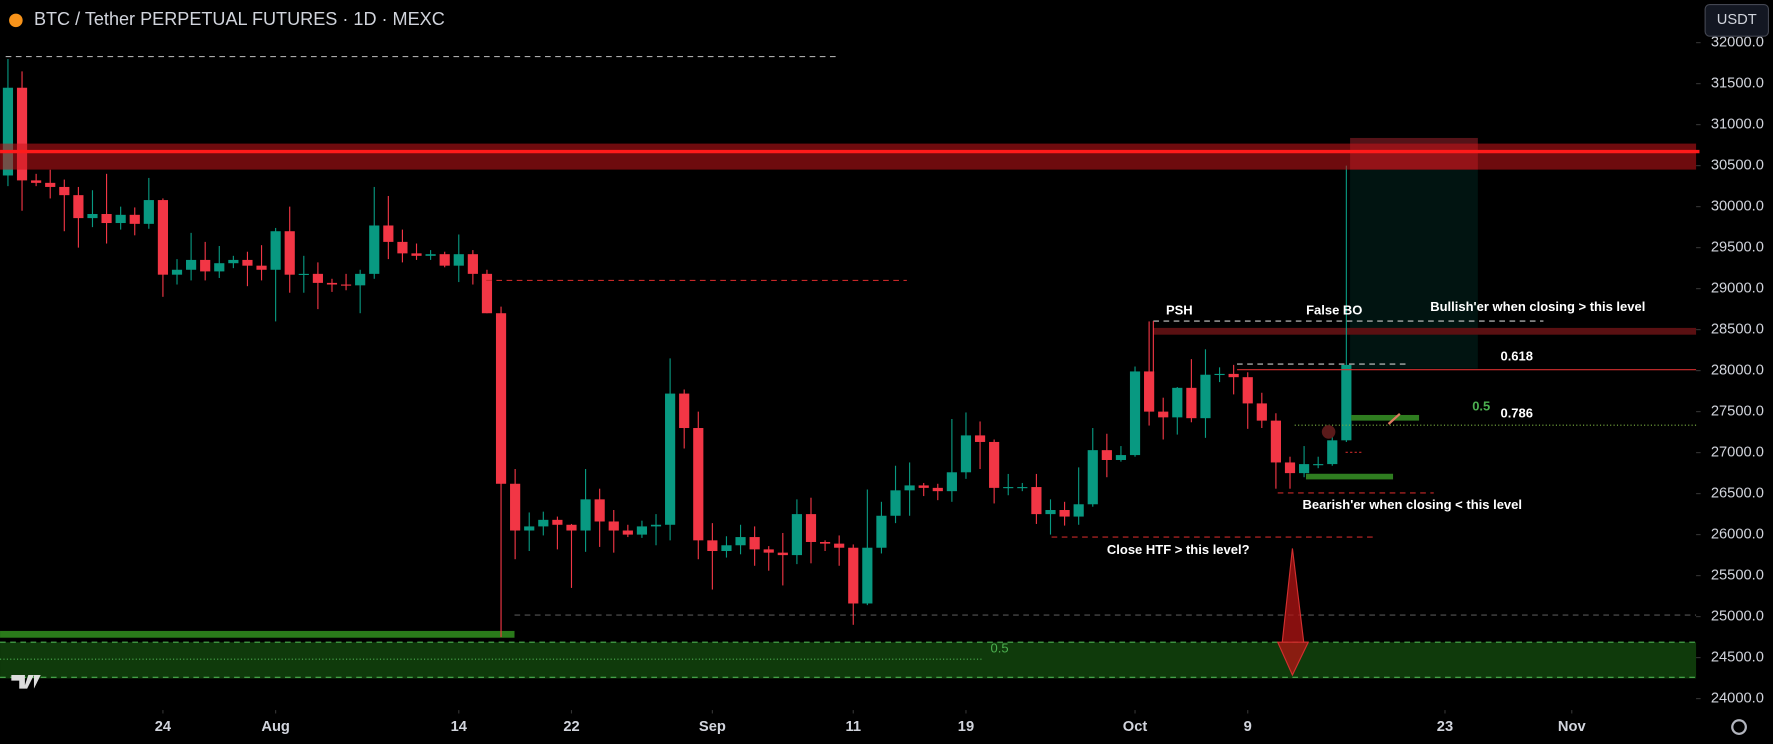 This screenshot has width=1773, height=744. Describe the element at coordinates (1737, 452) in the screenshot. I see `y-tick-label: 27000.0` at that location.